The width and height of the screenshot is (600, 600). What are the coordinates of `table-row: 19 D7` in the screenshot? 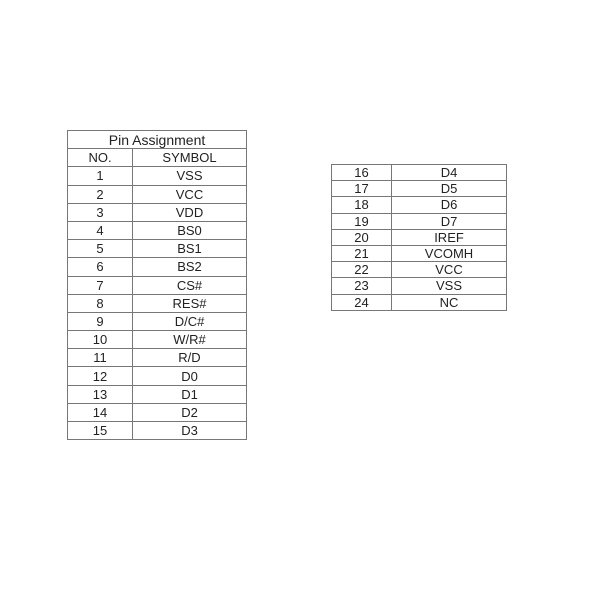 It's located at (419, 221).